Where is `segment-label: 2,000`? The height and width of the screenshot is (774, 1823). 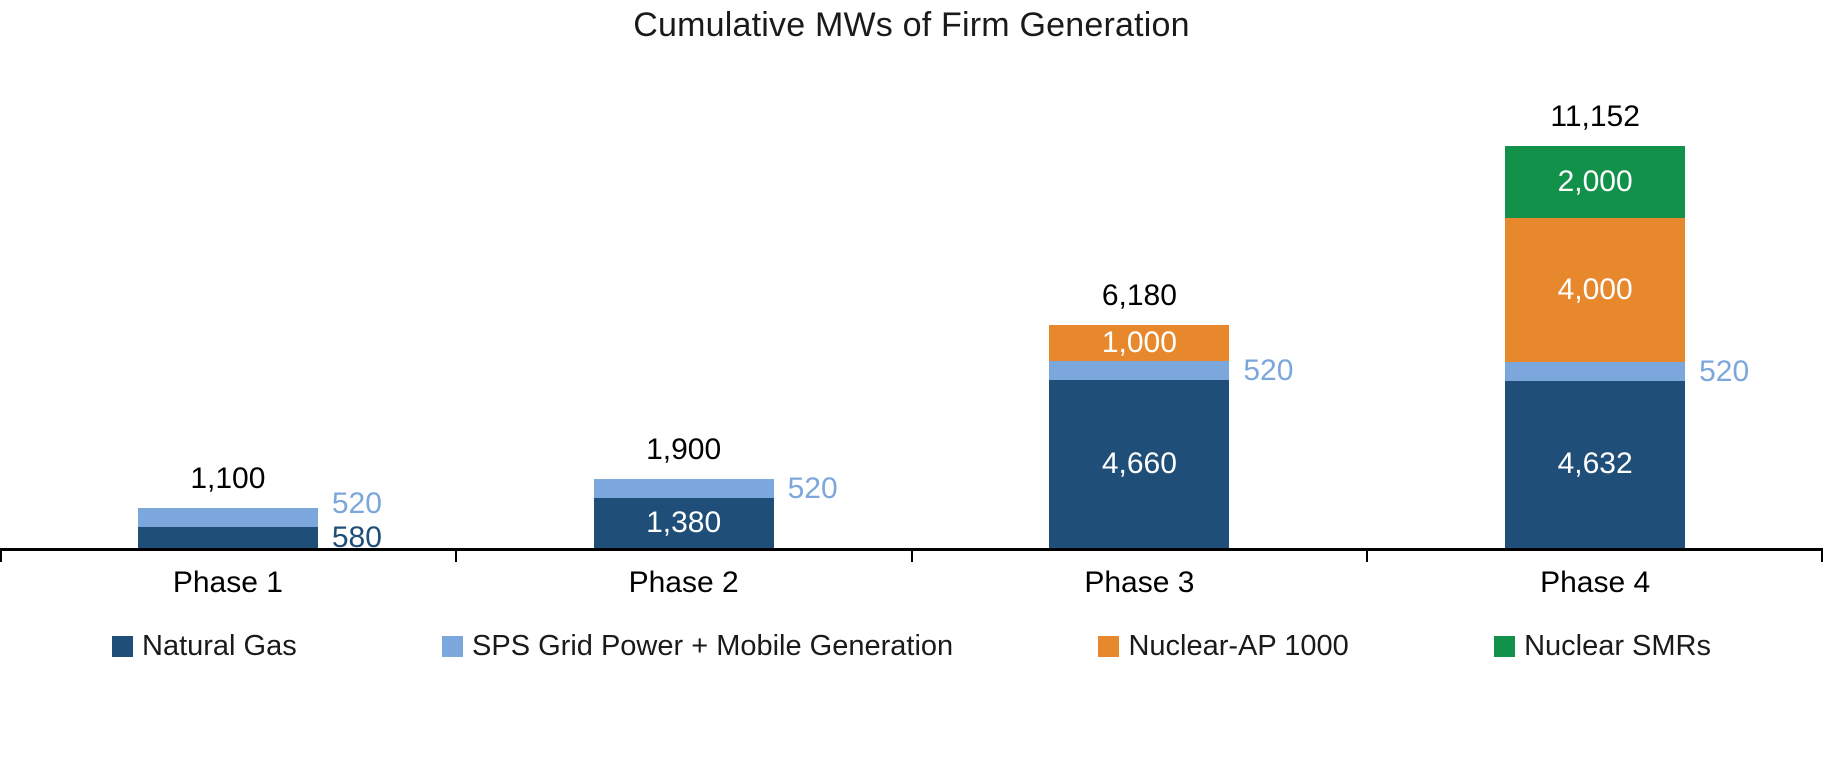 segment-label: 2,000 is located at coordinates (1595, 181).